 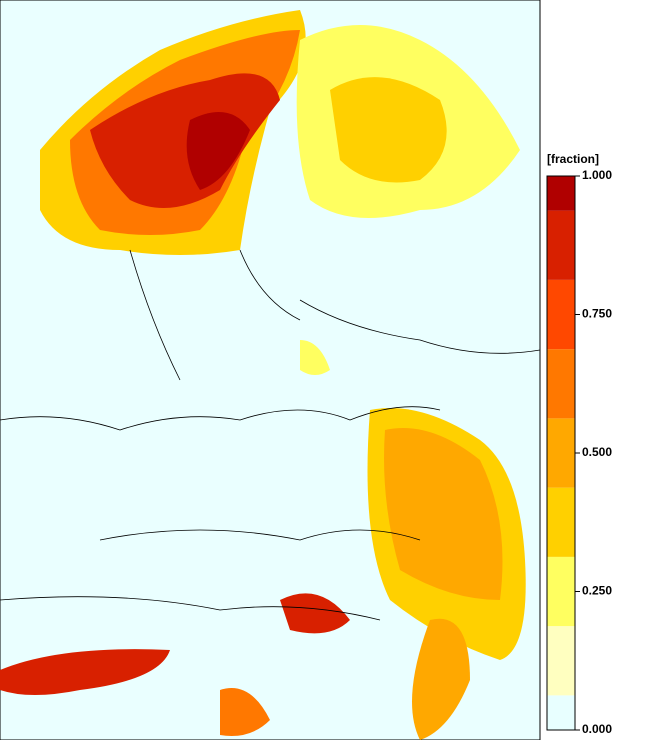 I want to click on colorbar-unit: [fraction], so click(x=573, y=159).